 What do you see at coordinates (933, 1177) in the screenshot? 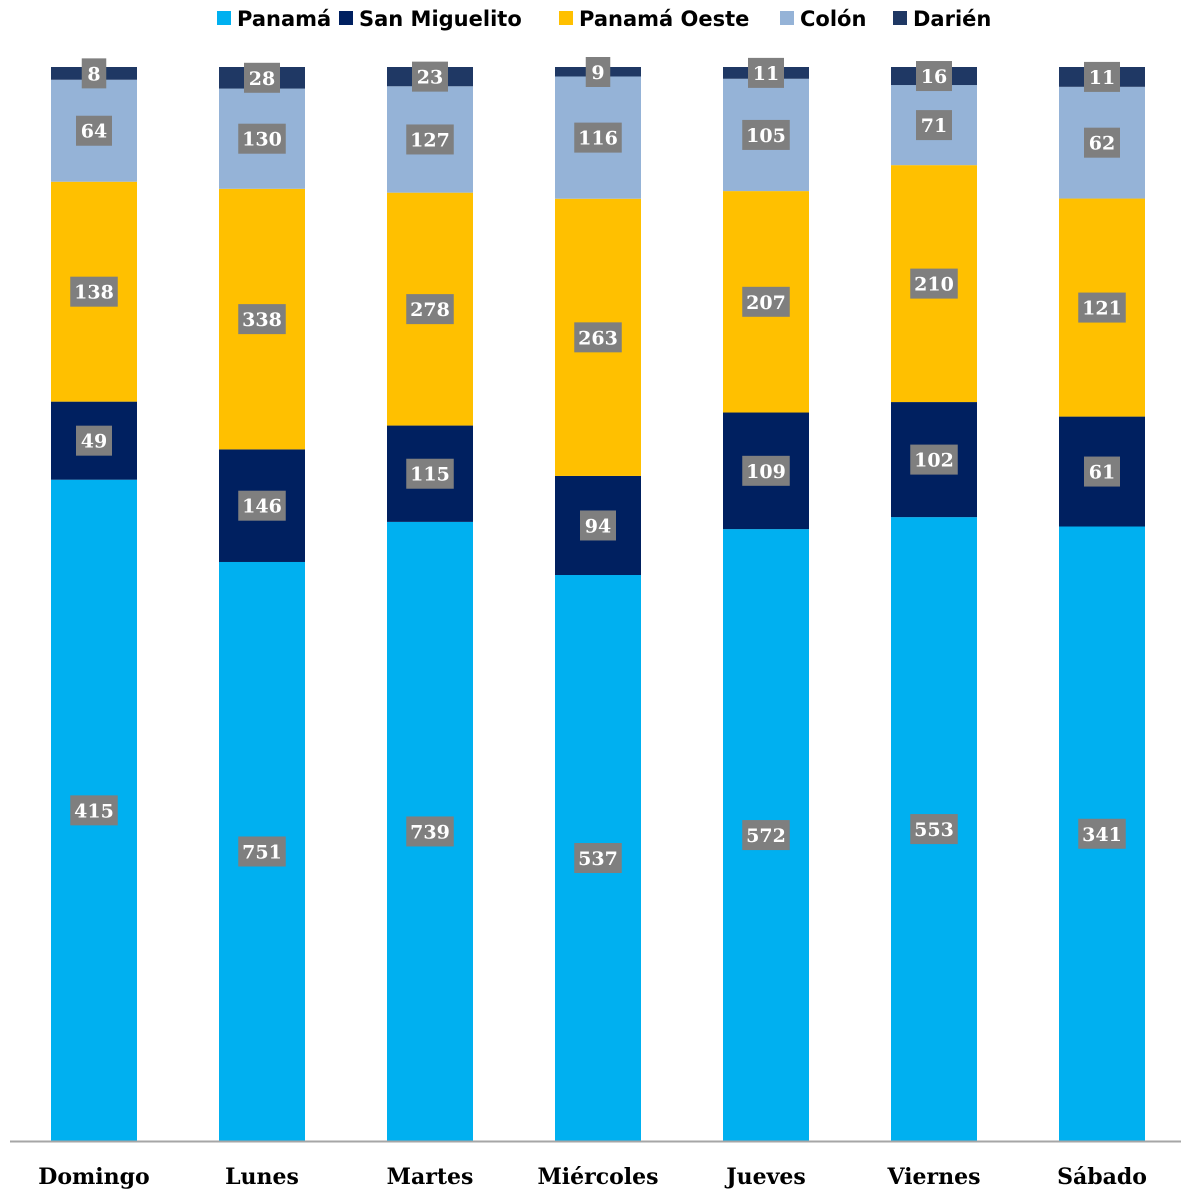
I see `x-tick-label-viernes: Viernes` at bounding box center [933, 1177].